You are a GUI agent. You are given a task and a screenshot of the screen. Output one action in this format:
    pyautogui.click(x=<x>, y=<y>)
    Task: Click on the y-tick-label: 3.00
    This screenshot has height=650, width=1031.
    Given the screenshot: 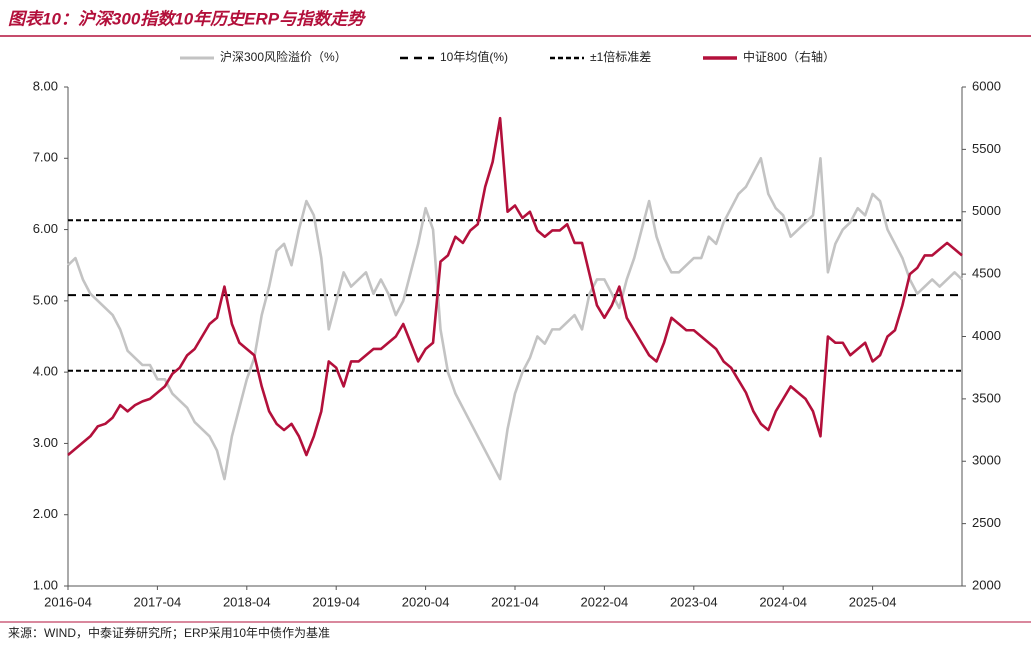 What is the action you would take?
    pyautogui.click(x=45, y=442)
    